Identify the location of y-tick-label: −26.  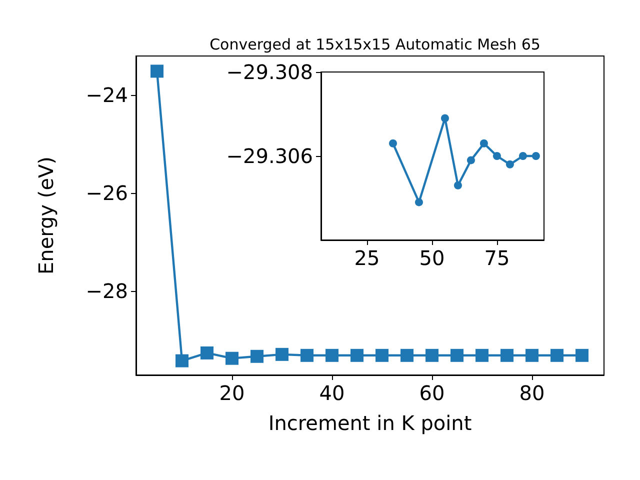
(107, 193).